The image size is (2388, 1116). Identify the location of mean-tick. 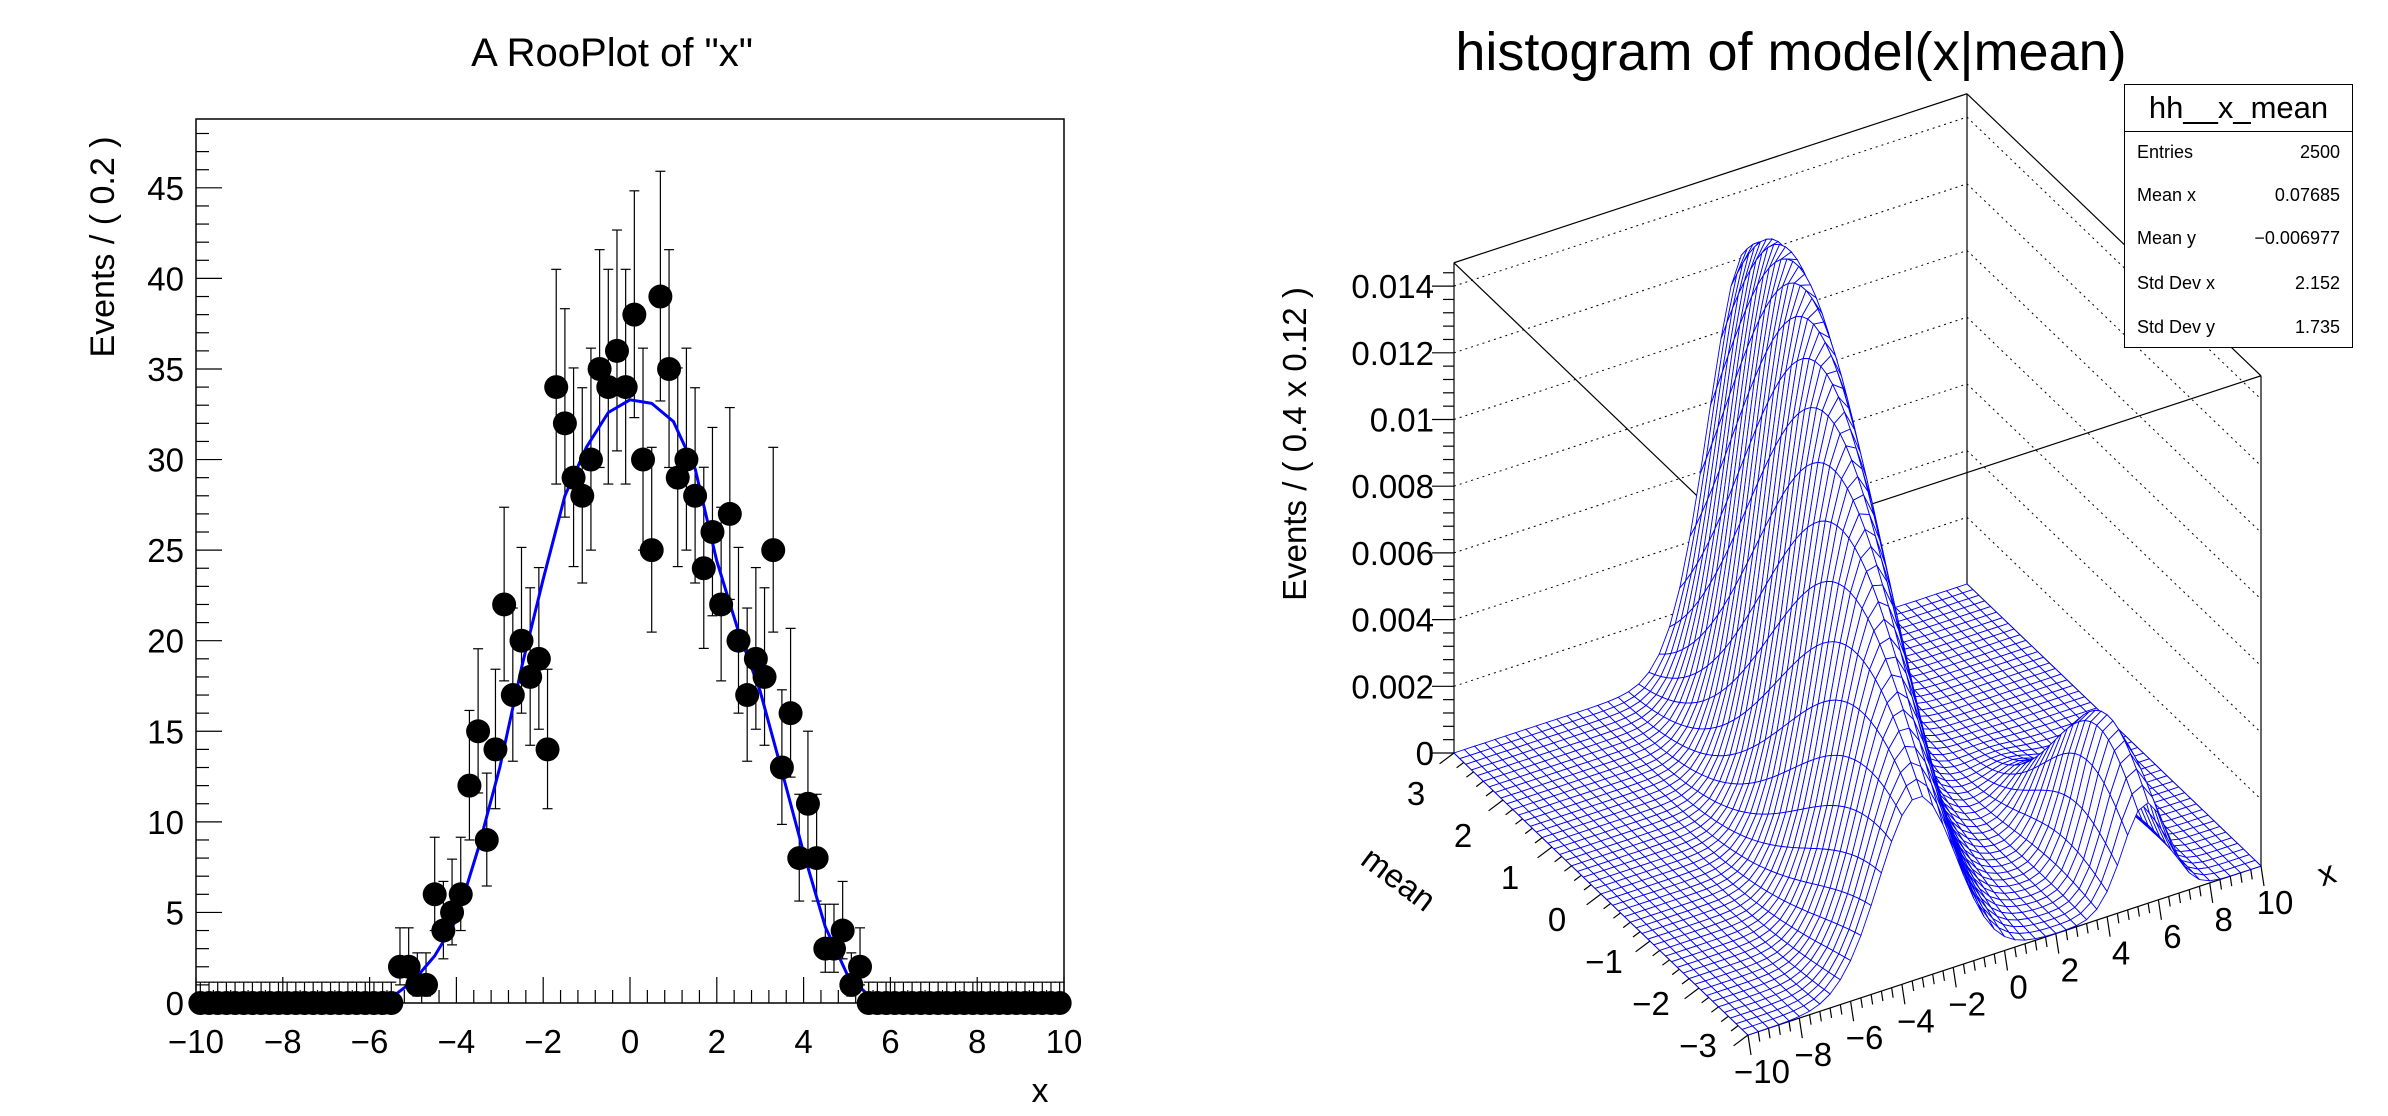
(1715, 1009).